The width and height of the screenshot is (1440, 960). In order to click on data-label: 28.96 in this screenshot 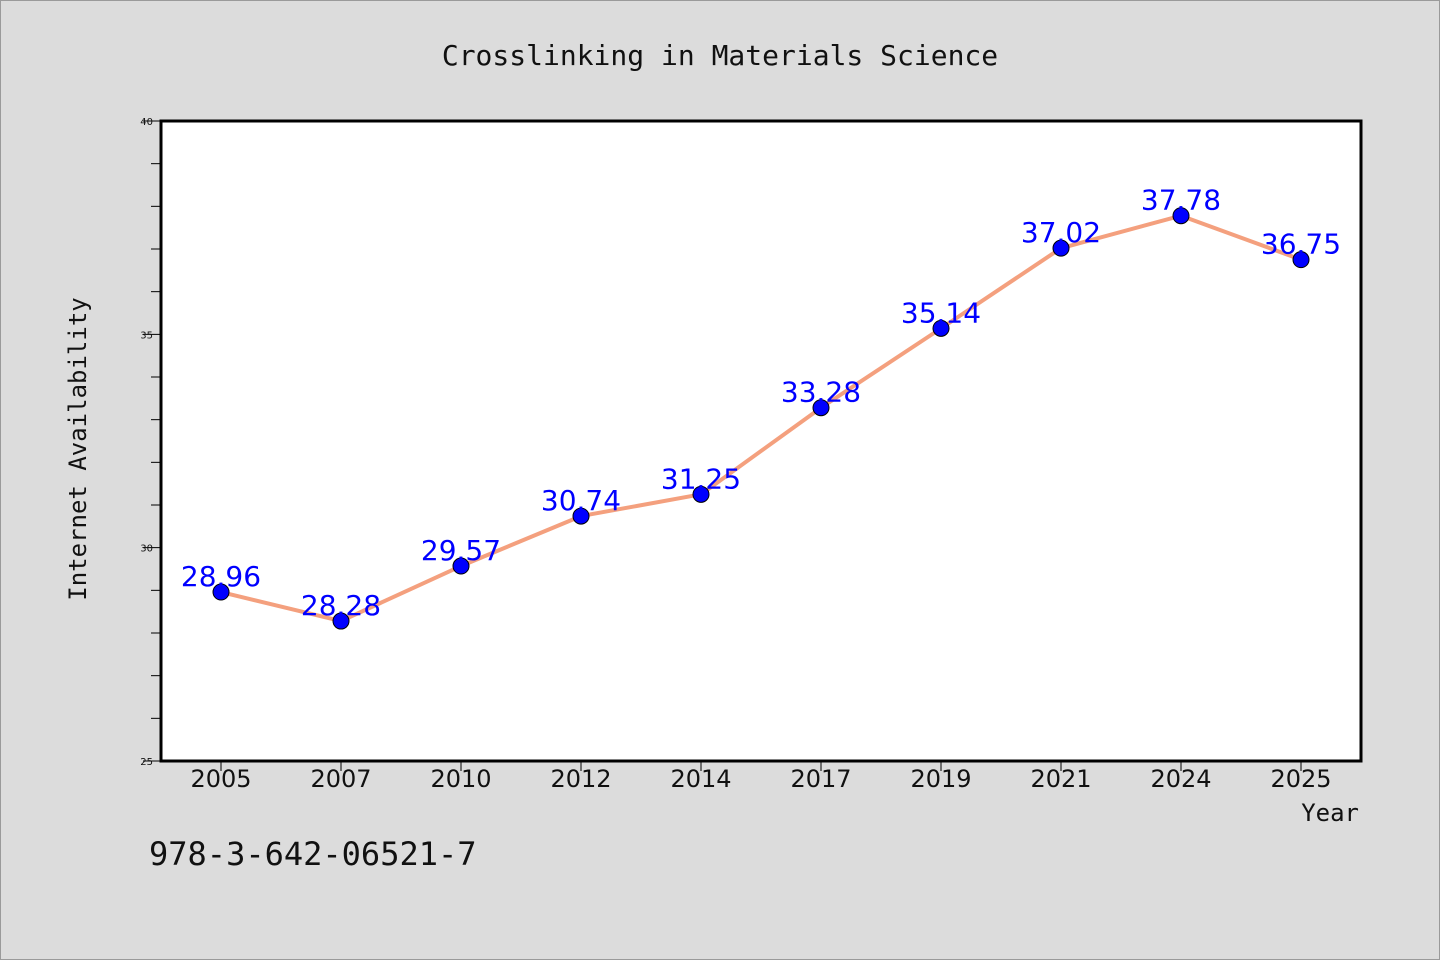, I will do `click(221, 576)`.